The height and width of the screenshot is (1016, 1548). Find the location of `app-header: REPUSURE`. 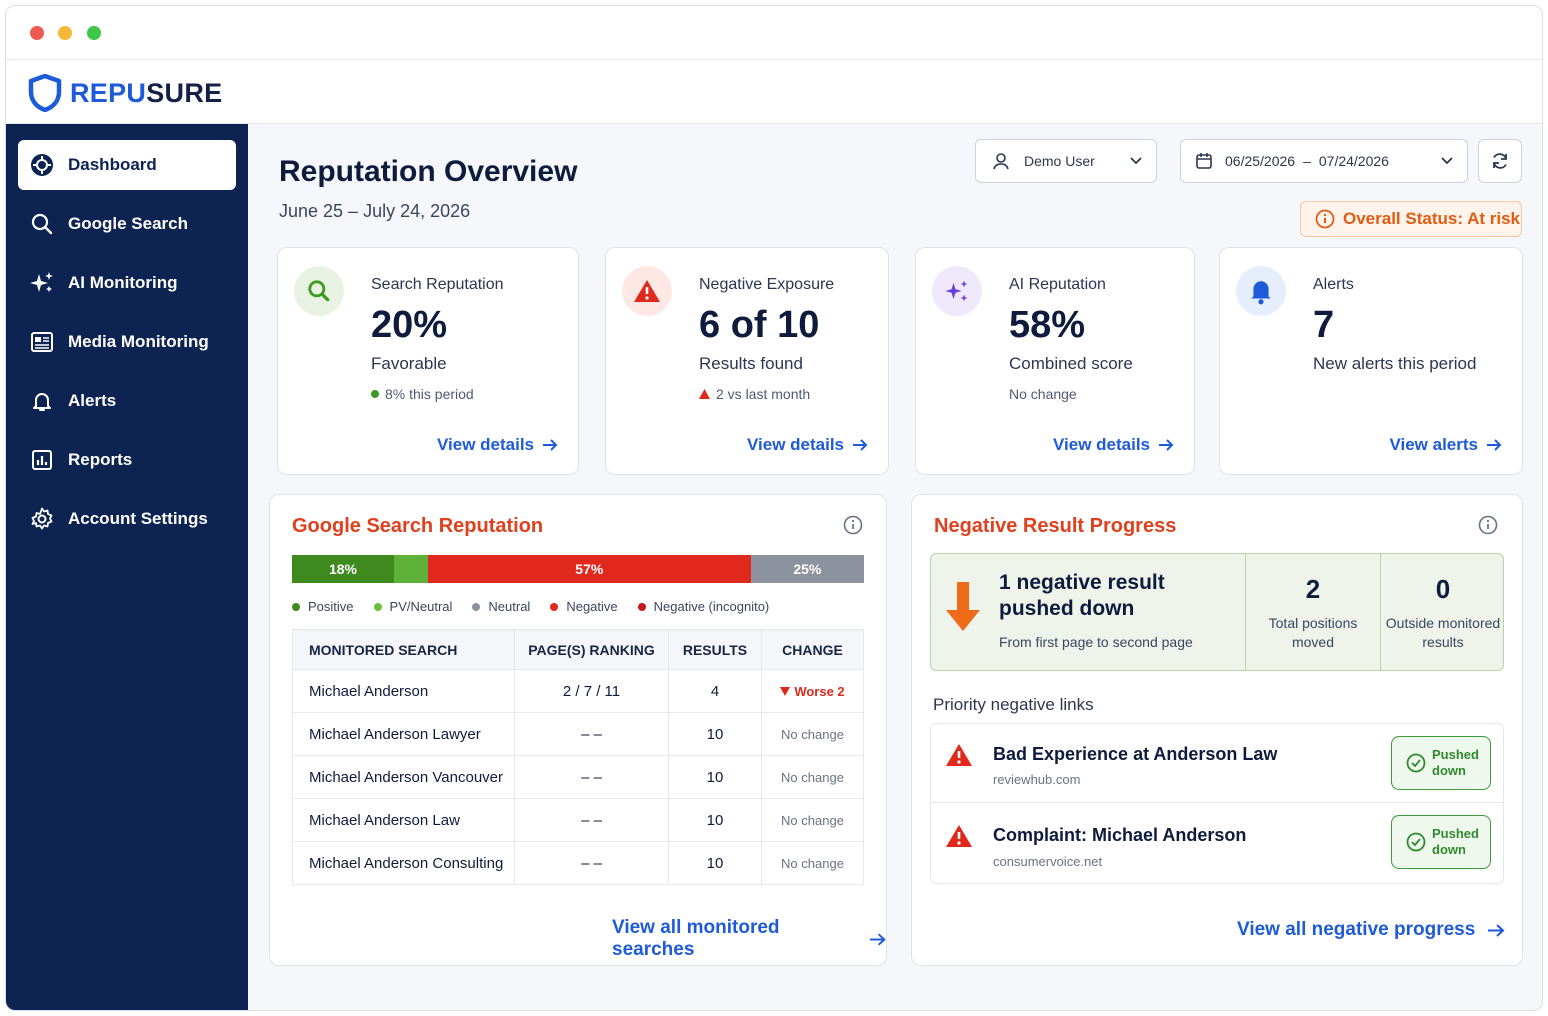

app-header: REPUSURE is located at coordinates (774, 92).